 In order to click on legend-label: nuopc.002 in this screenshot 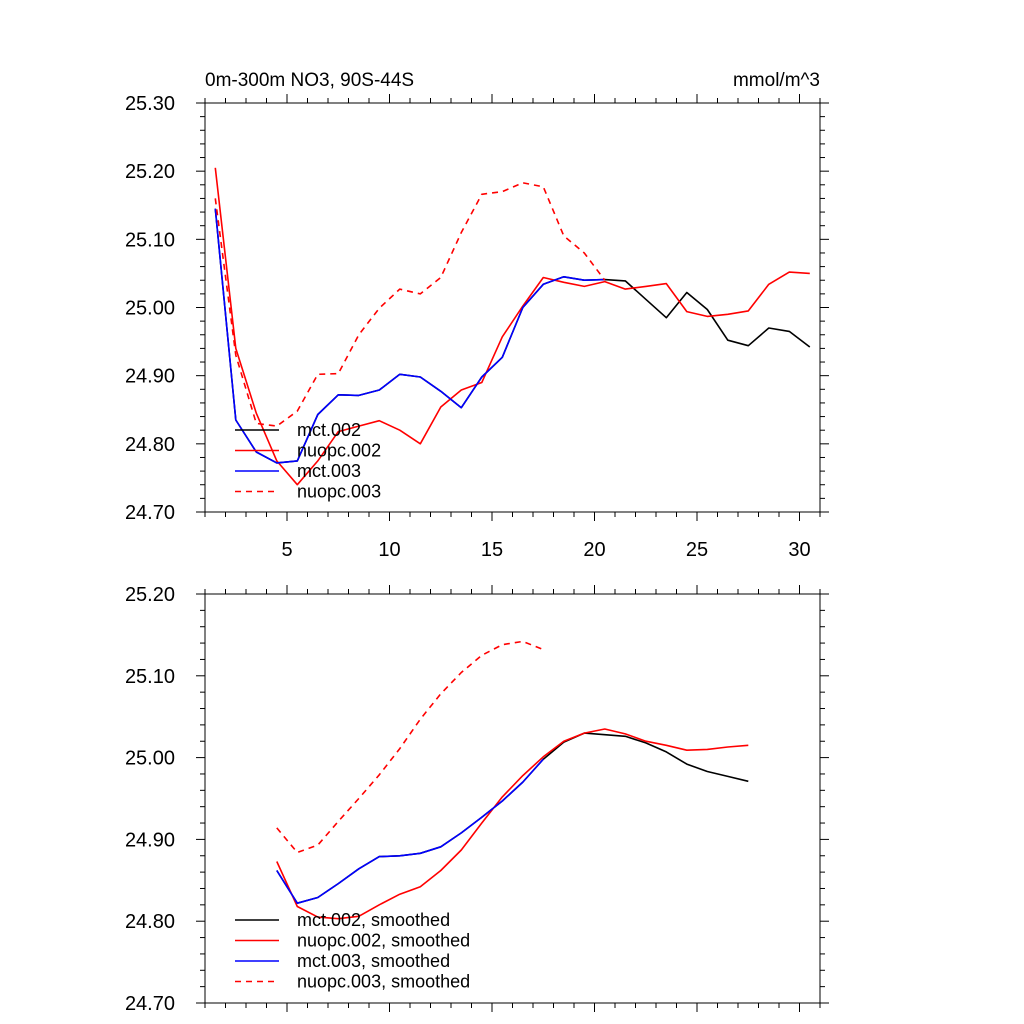, I will do `click(339, 451)`.